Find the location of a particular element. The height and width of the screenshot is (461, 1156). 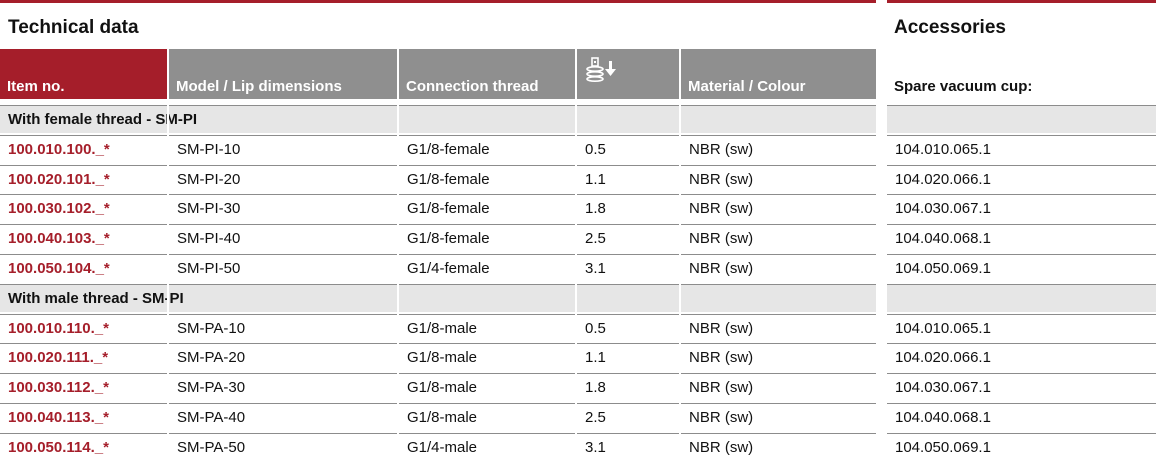

top-rule-accessories is located at coordinates (1021, 1).